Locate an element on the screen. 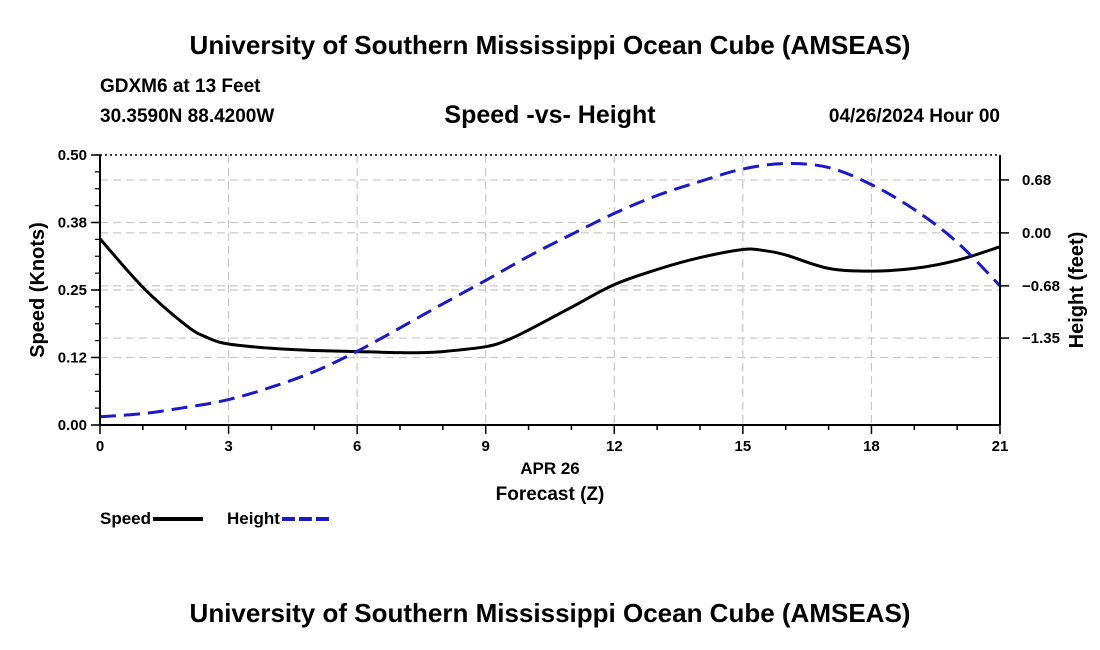 The width and height of the screenshot is (1100, 650). x-tick-label: 9 is located at coordinates (486, 446).